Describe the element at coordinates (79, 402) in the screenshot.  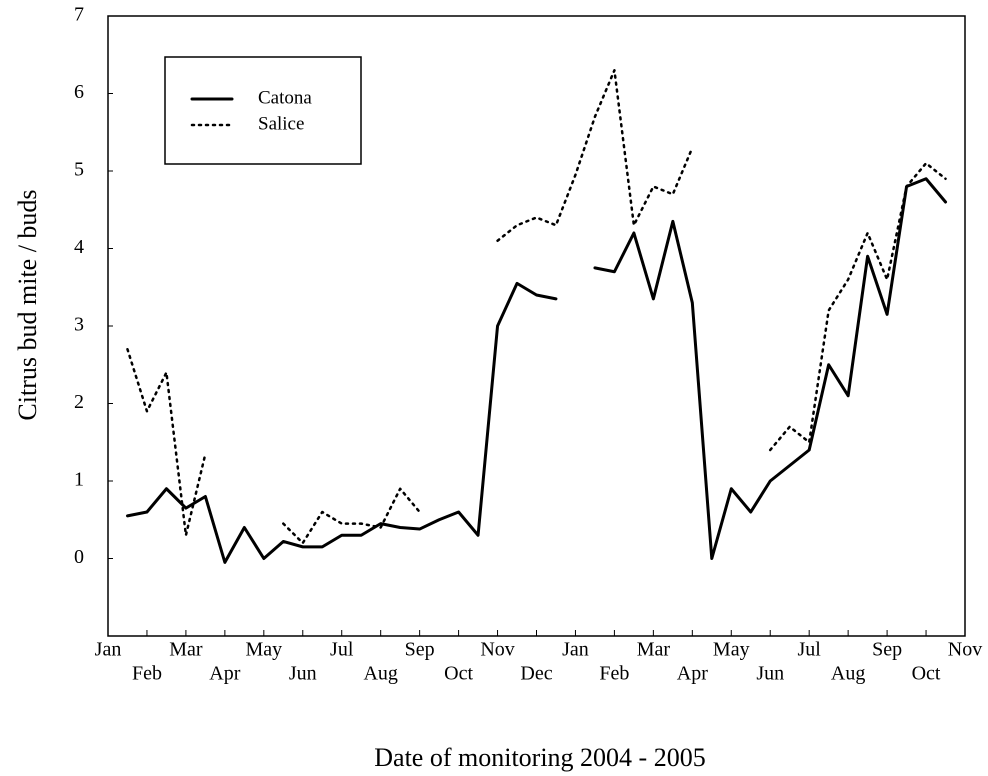
I see `y-tick-label: 2` at that location.